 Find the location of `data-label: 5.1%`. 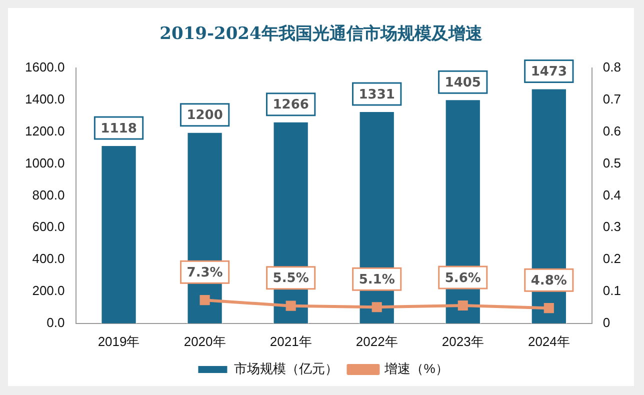

data-label: 5.1% is located at coordinates (376, 280).